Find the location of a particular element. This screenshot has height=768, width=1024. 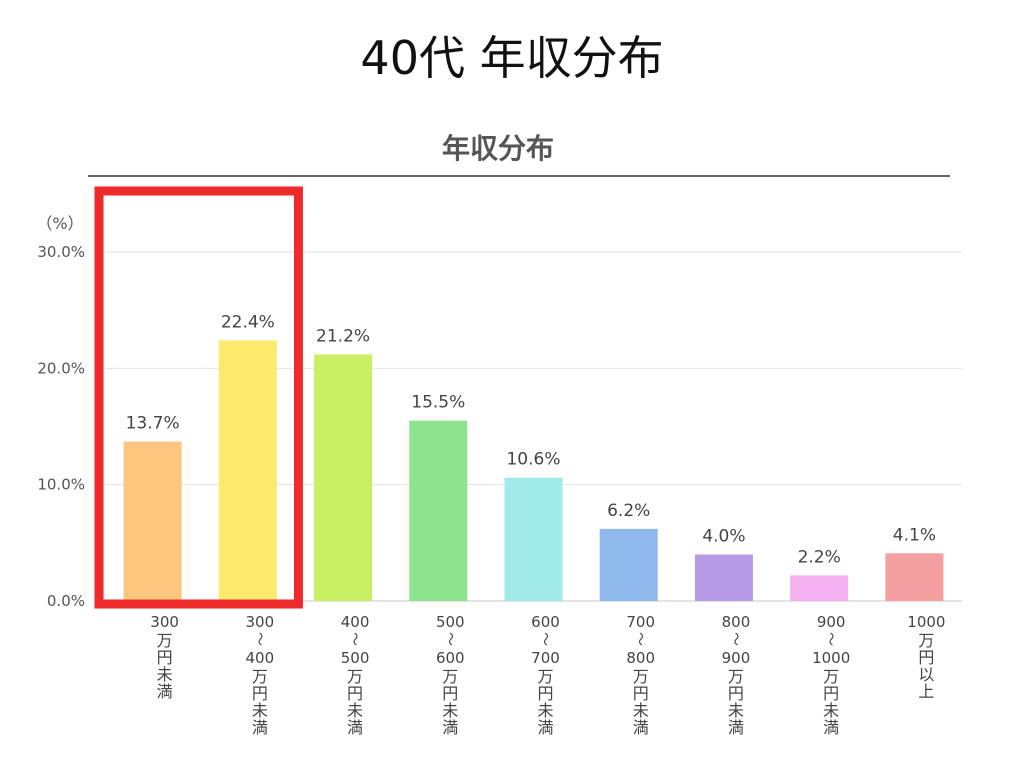

x-tick-label: 万円以上 is located at coordinates (926, 666).